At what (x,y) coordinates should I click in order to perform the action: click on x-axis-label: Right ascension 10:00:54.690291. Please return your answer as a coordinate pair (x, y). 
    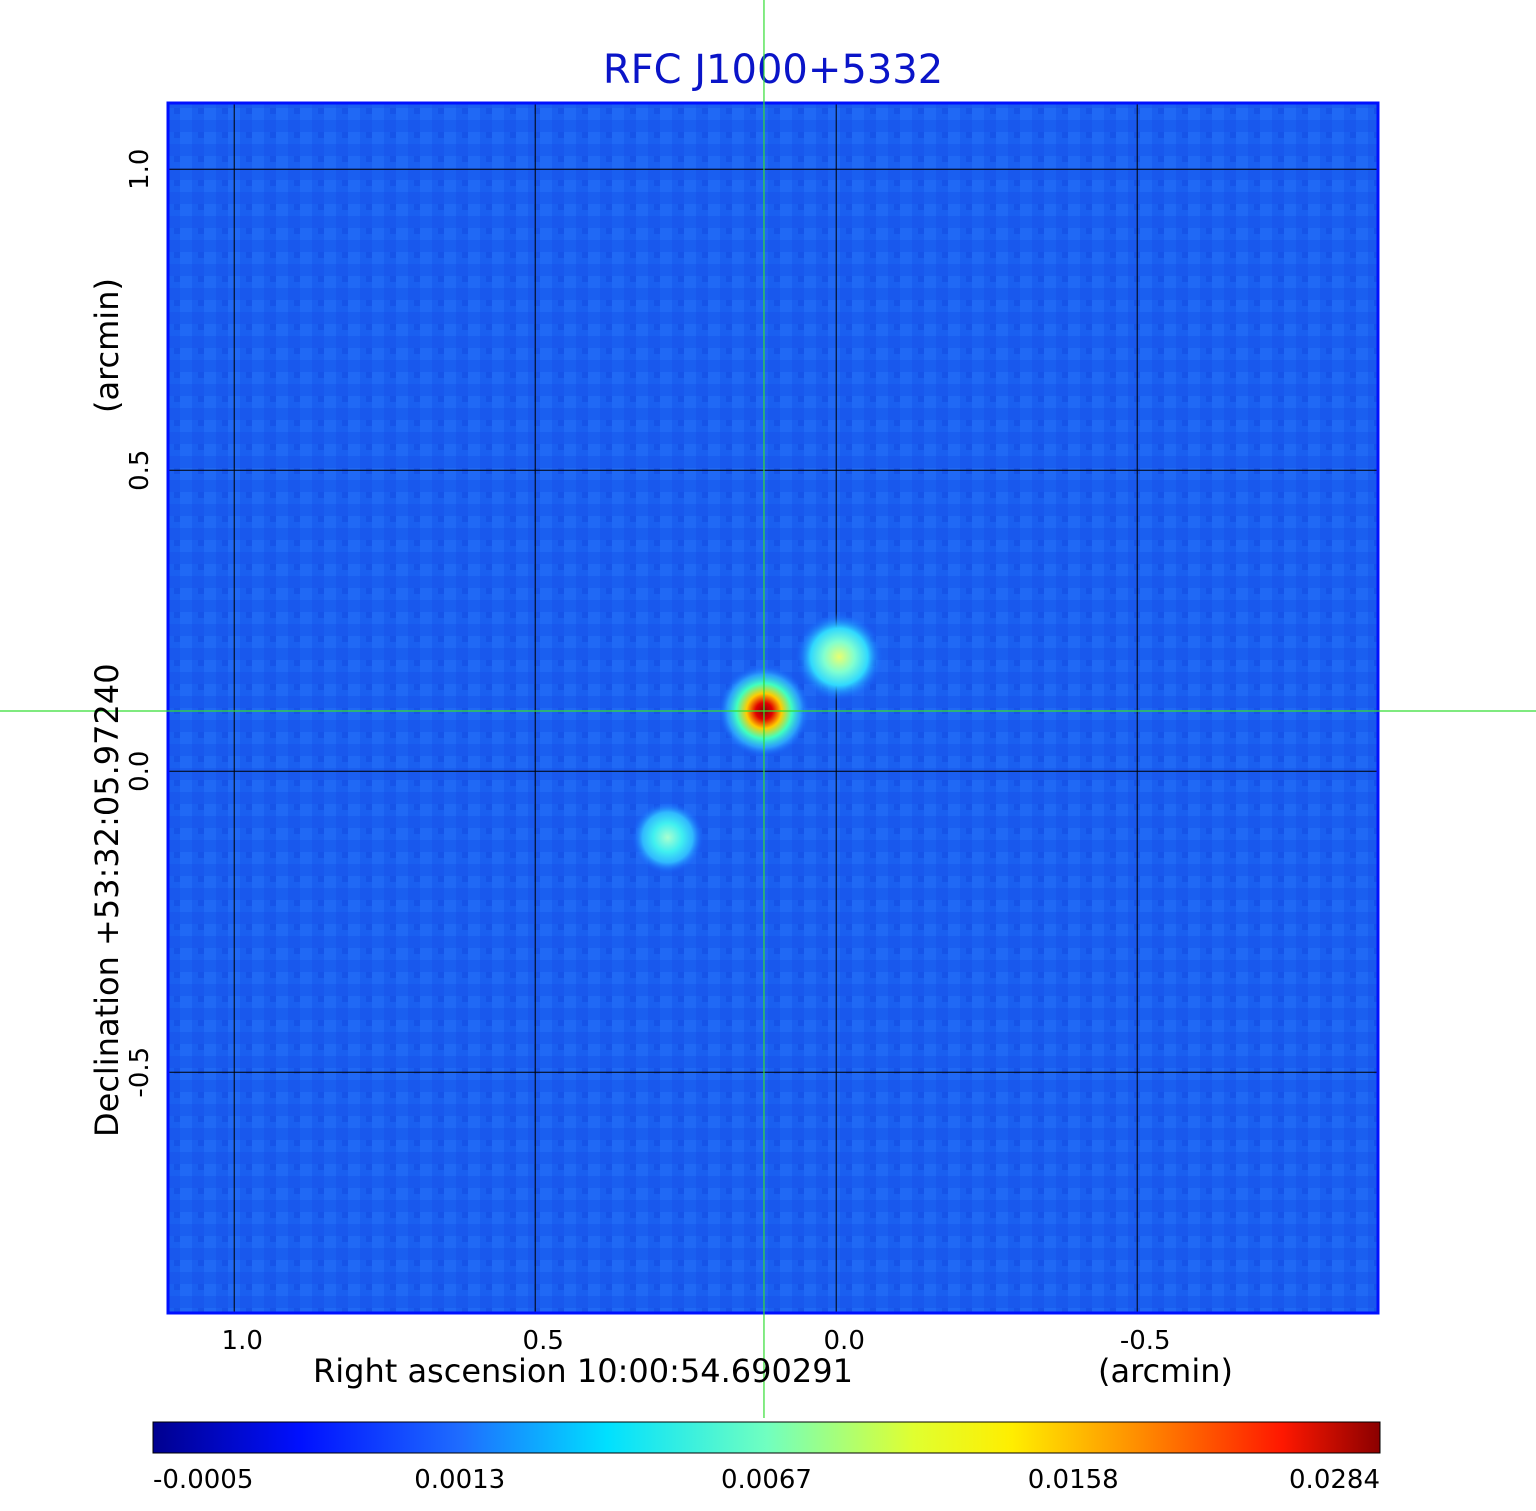
    Looking at the image, I should click on (583, 1371).